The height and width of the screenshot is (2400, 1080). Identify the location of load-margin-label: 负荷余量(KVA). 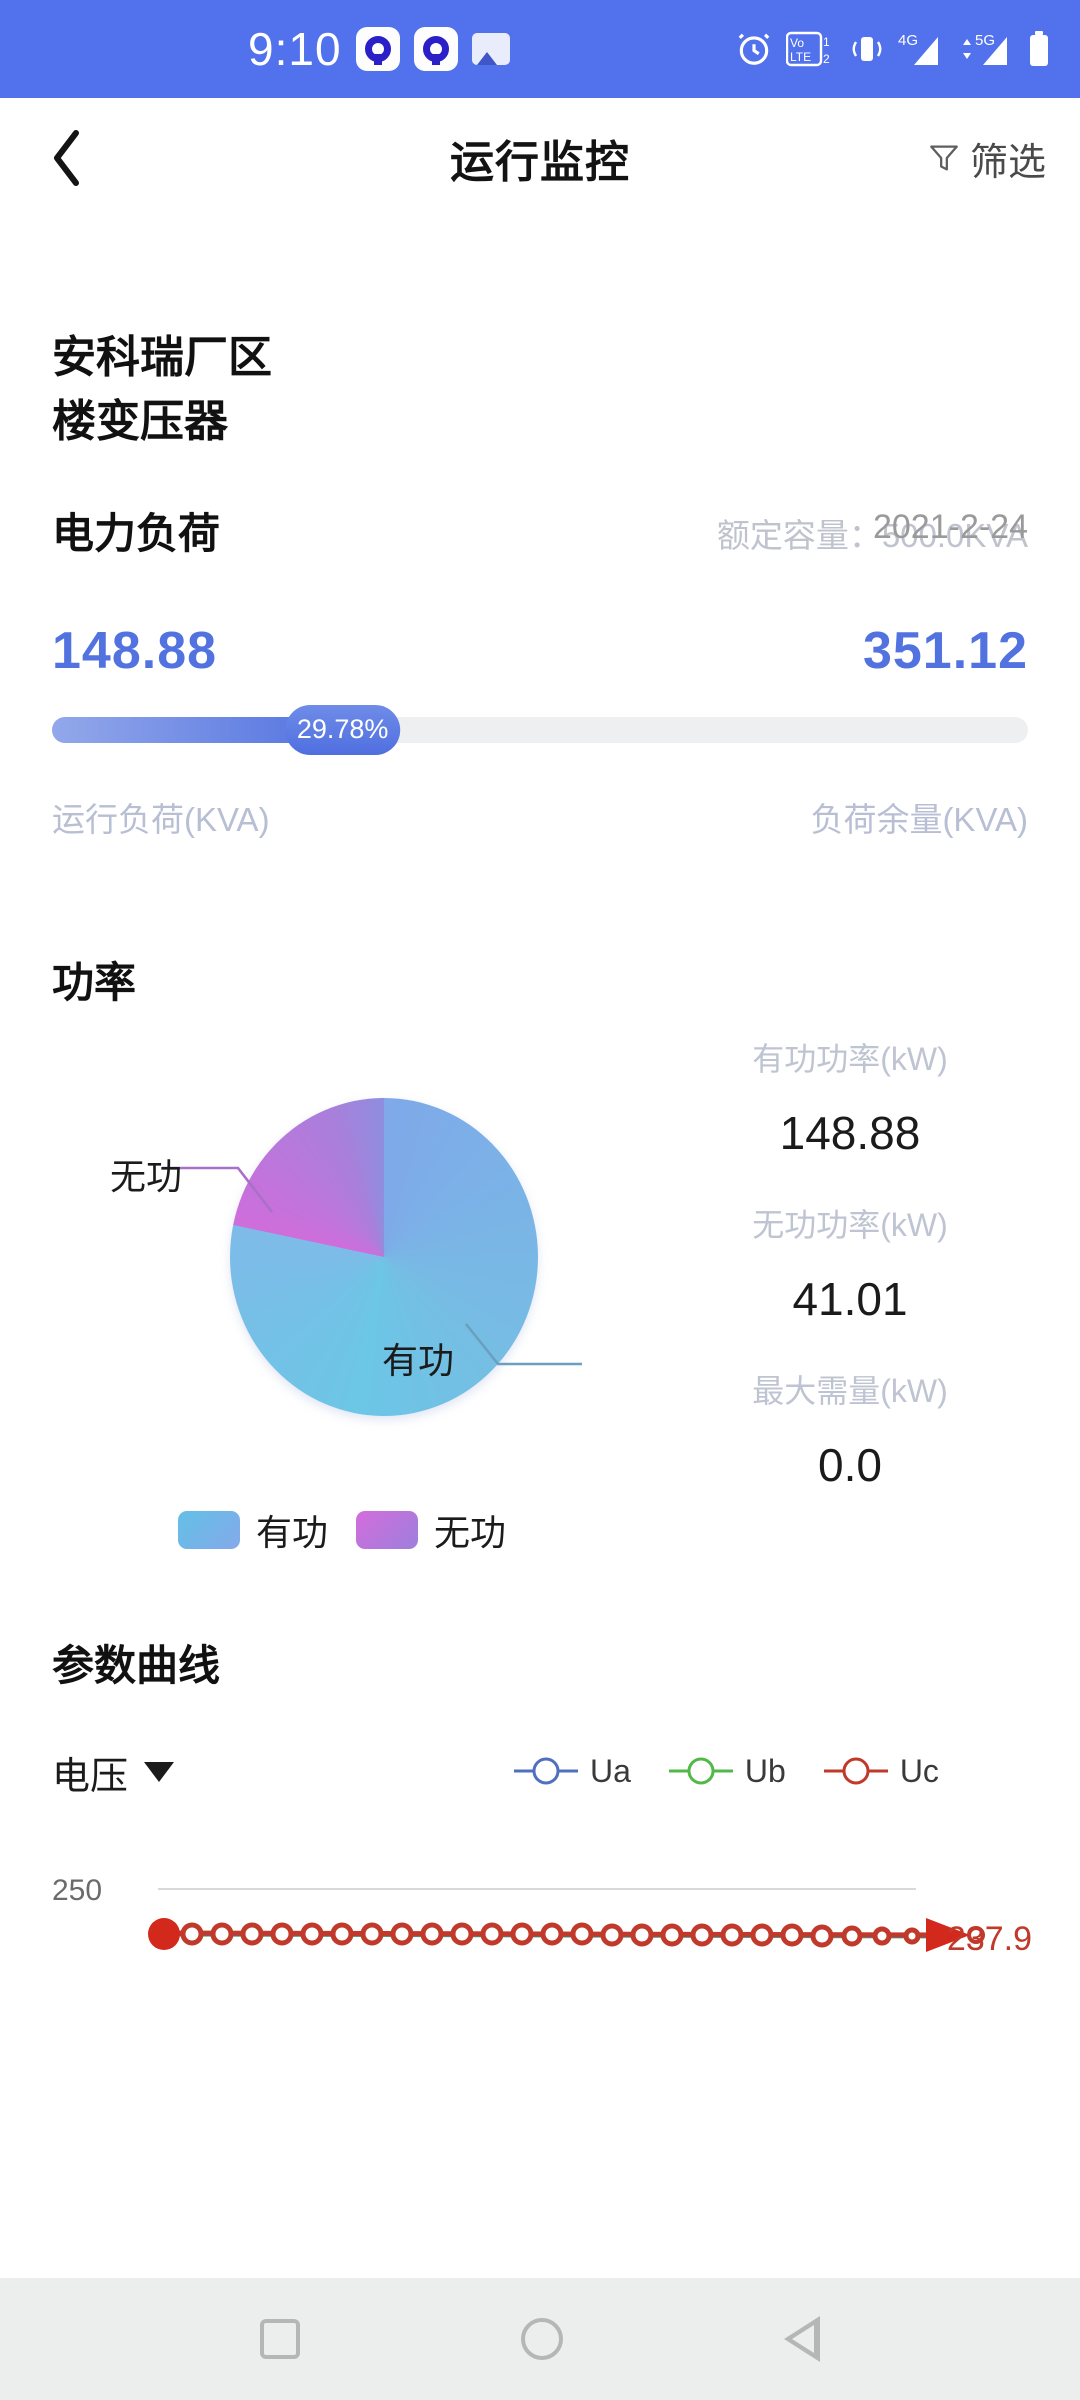
(919, 819).